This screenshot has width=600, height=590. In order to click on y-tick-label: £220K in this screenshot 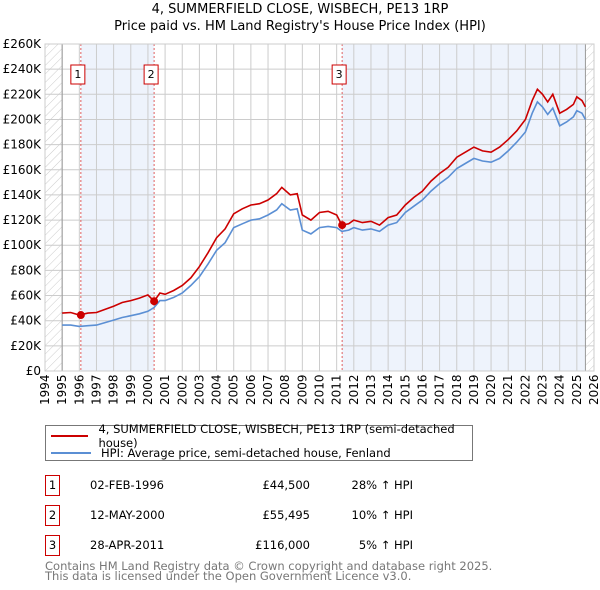, I will do `click(23, 94)`.